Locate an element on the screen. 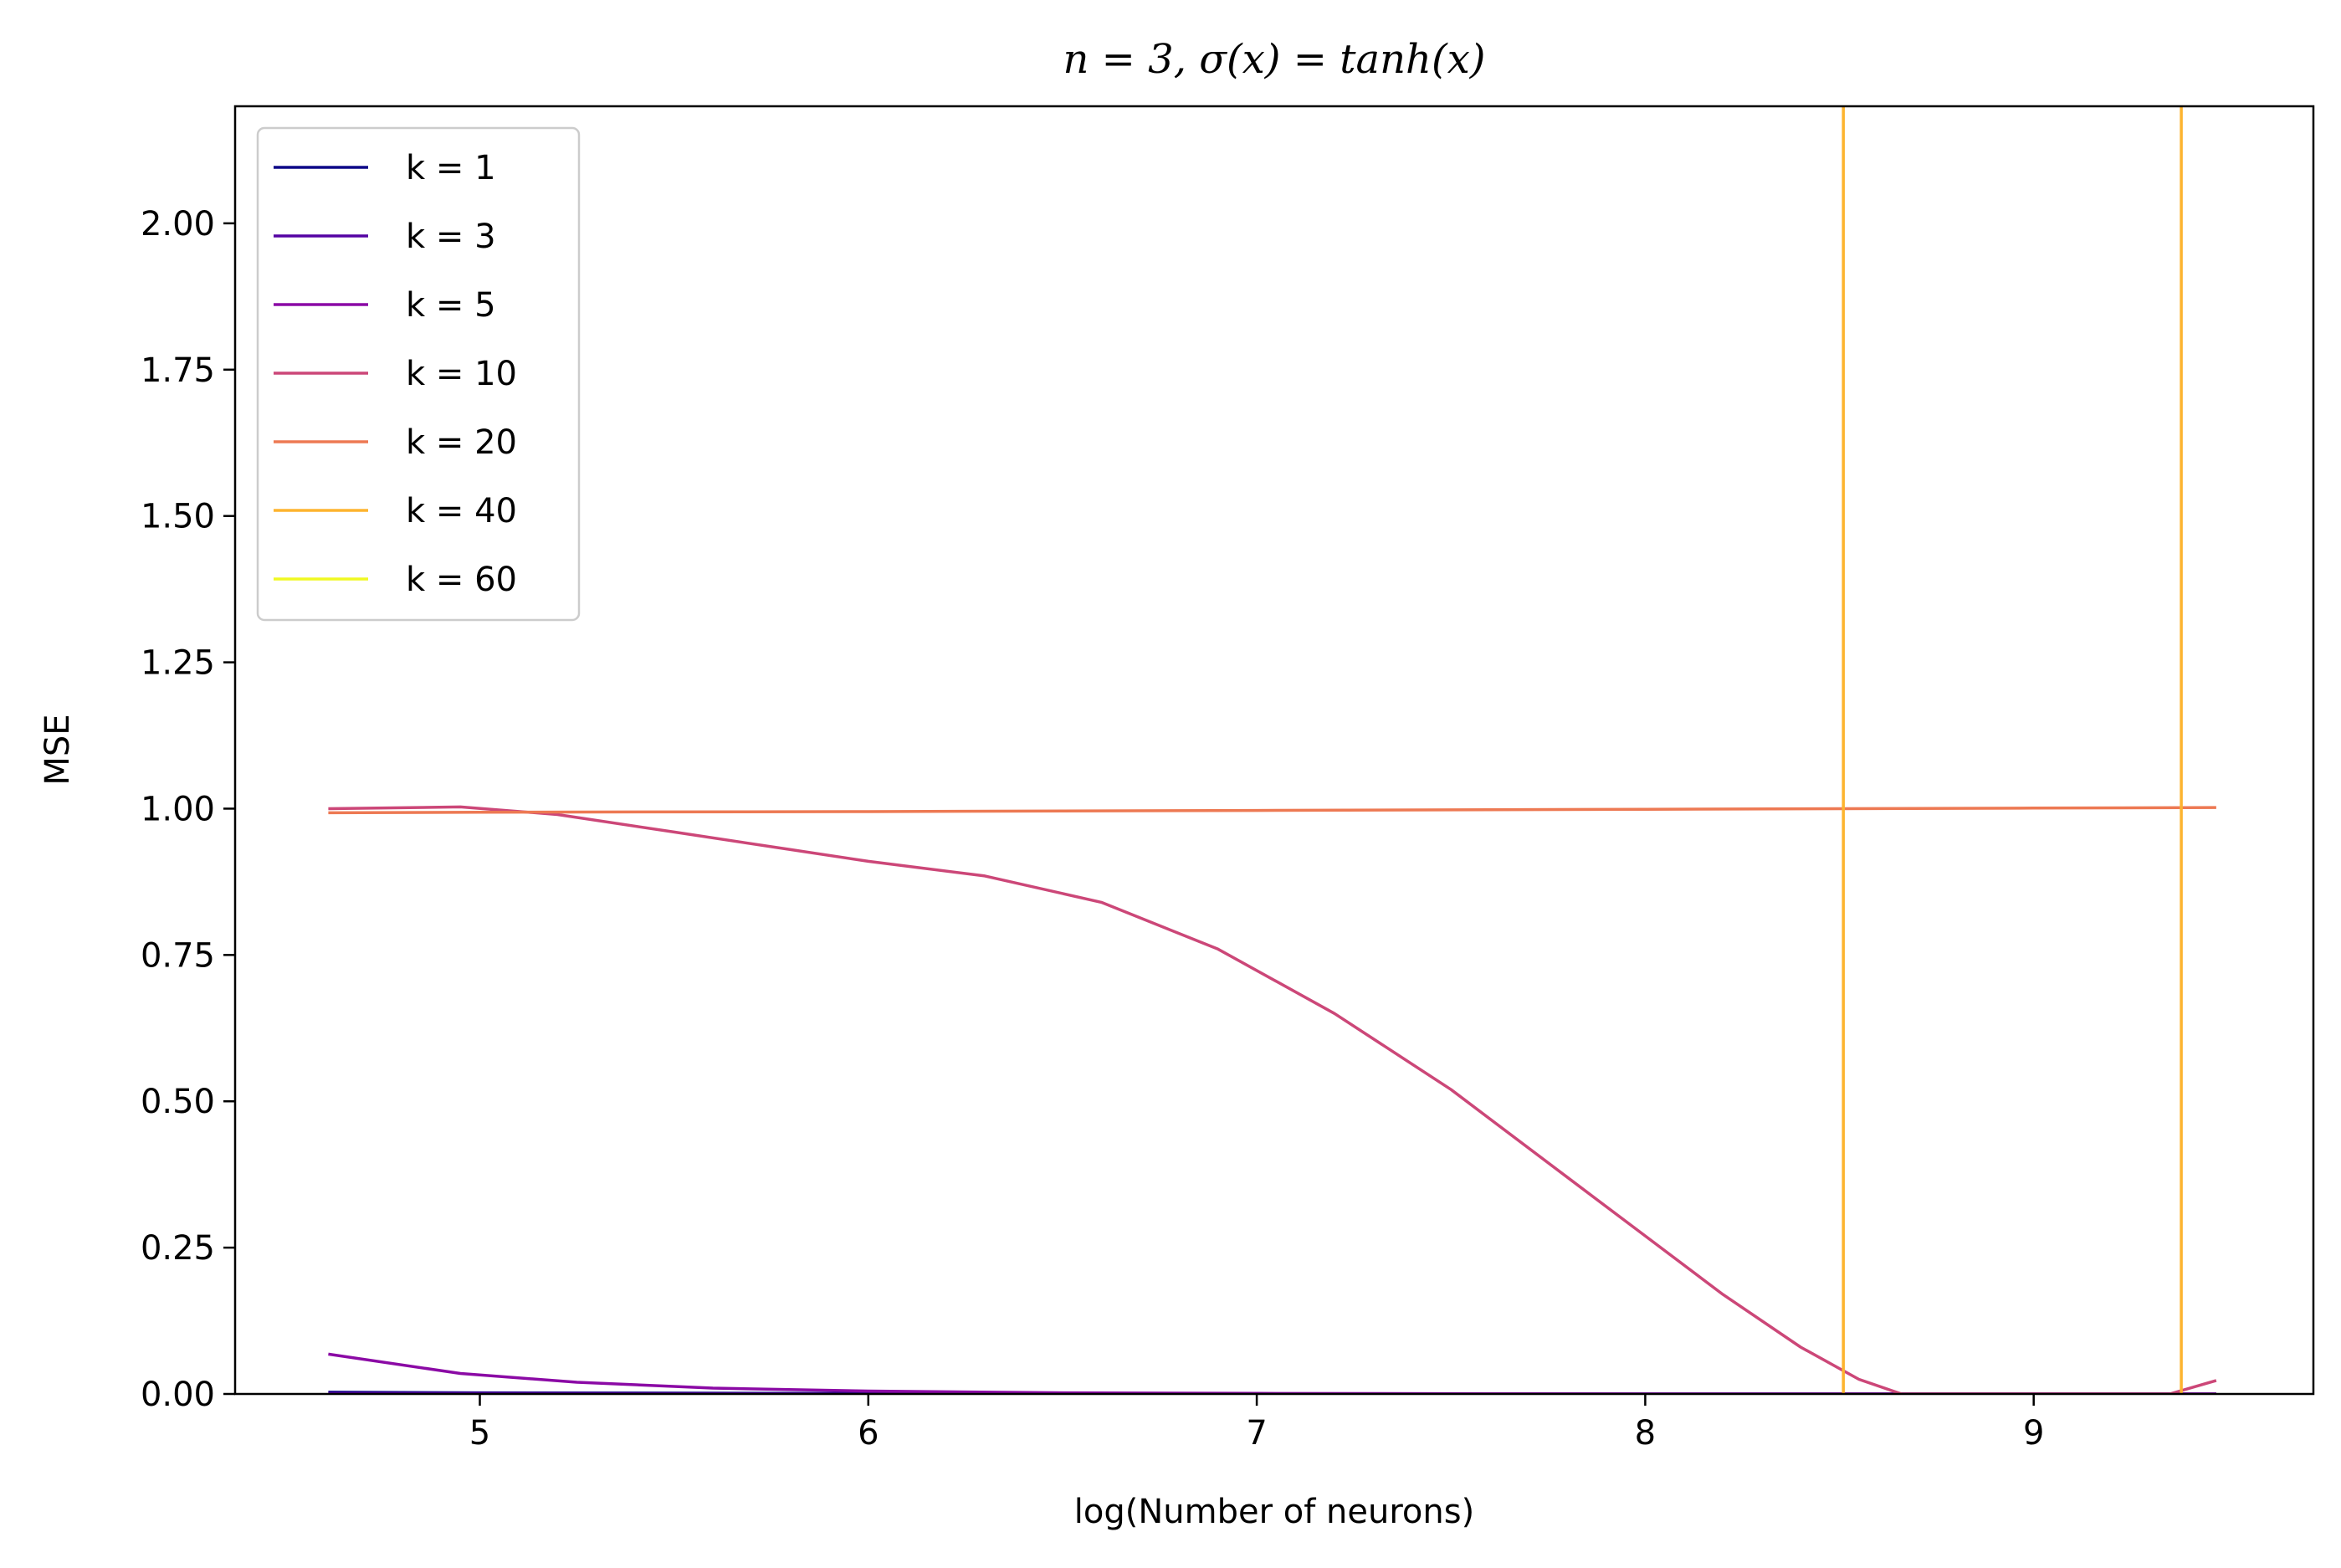  x-axis: 5 6 7 8 9 is located at coordinates (1256, 1423).